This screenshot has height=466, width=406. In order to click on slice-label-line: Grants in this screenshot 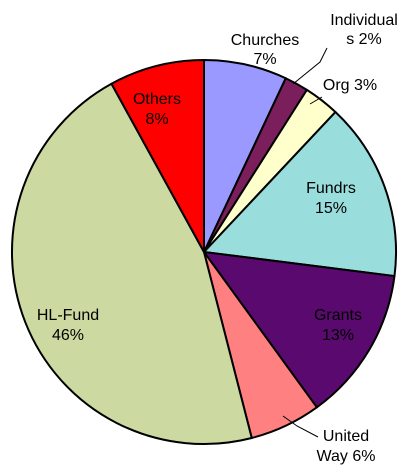, I will do `click(338, 315)`.